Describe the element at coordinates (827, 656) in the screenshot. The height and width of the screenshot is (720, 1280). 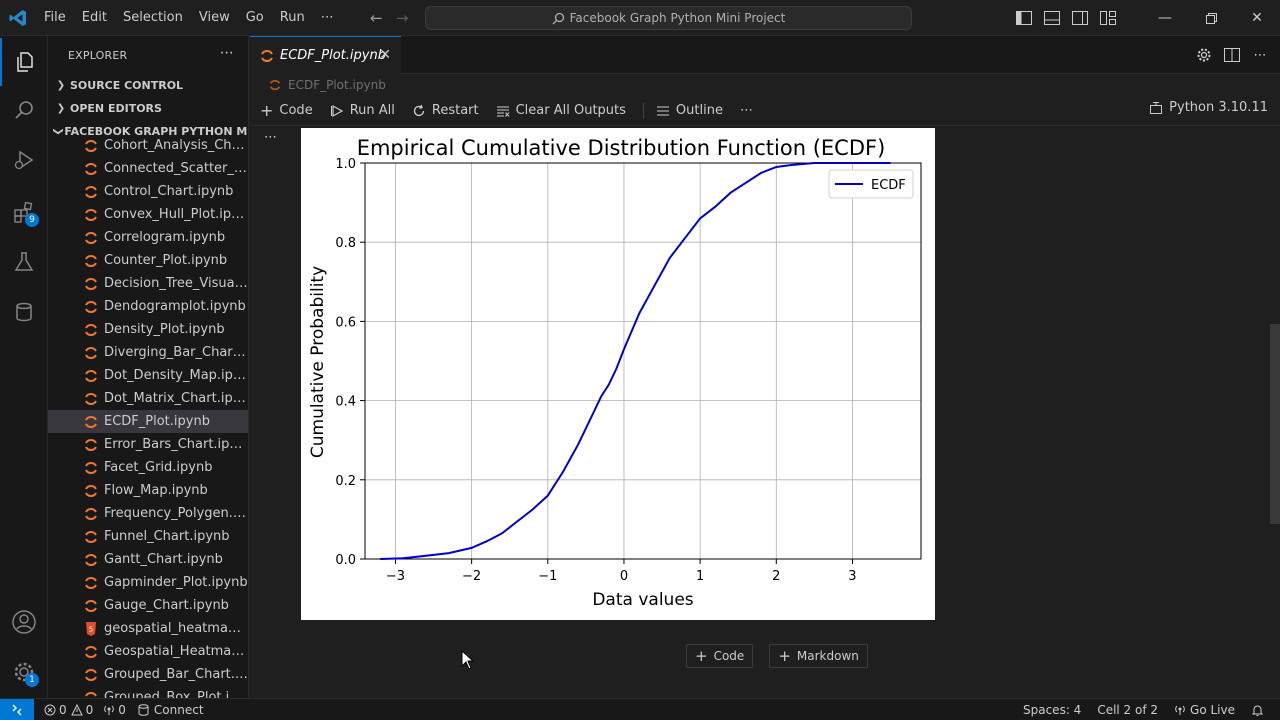
I see `add-markdown-cell-label: Markdown` at that location.